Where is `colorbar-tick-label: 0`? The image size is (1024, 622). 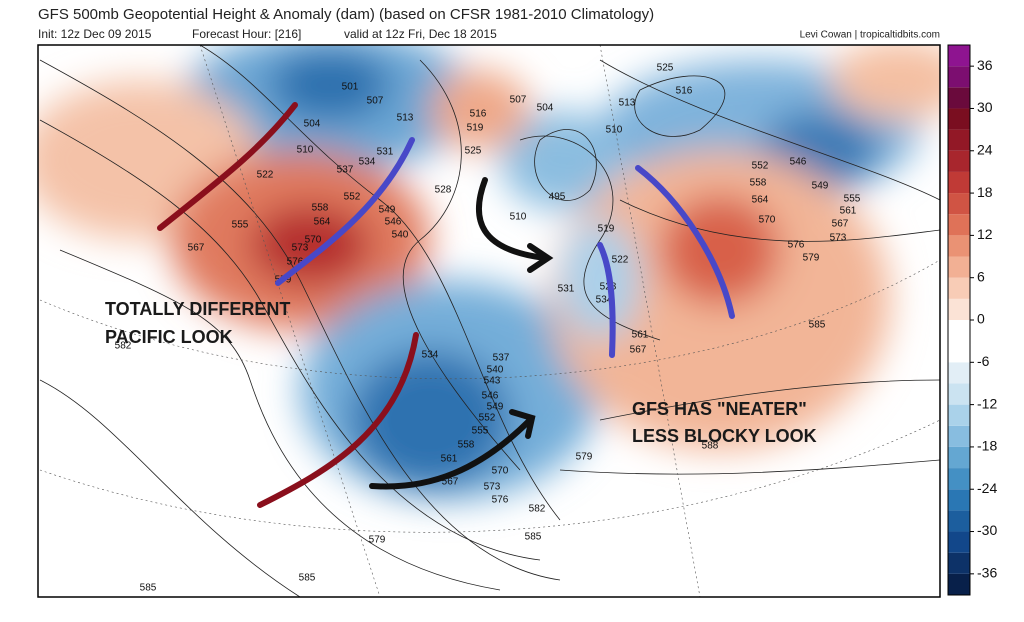 colorbar-tick-label: 0 is located at coordinates (981, 319).